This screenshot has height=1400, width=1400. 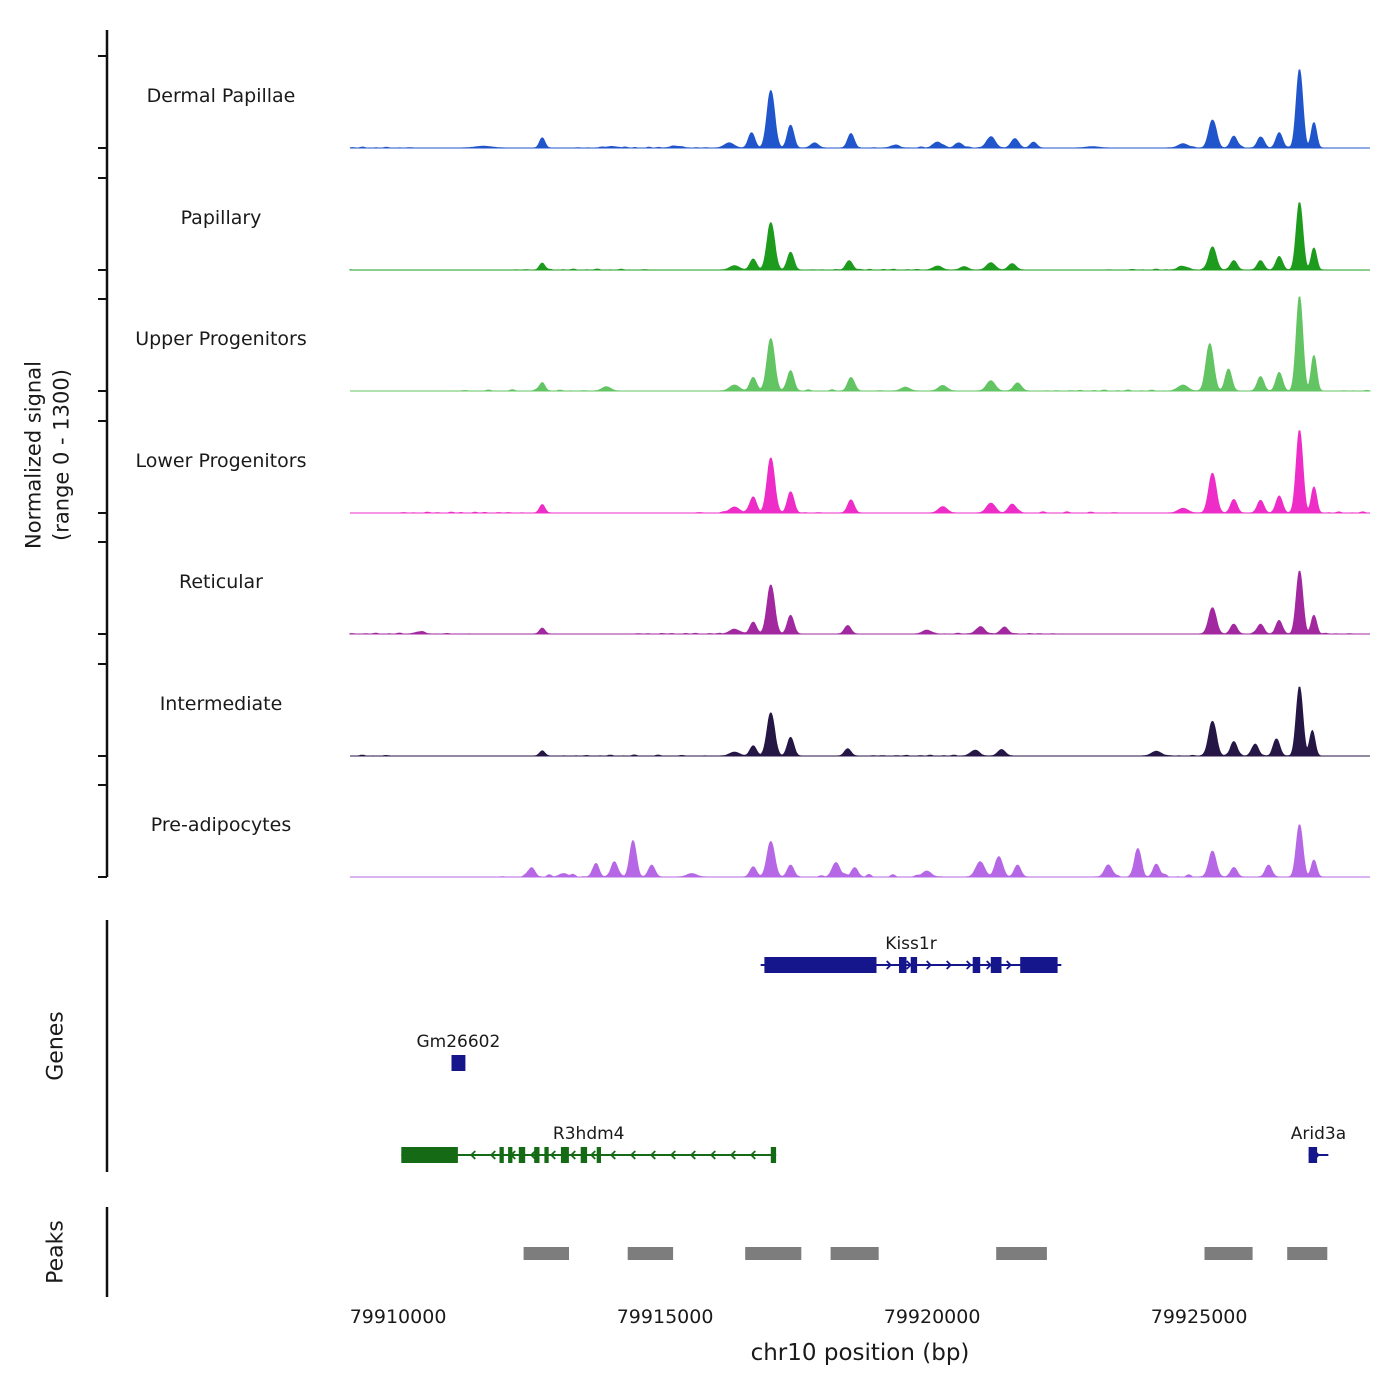 What do you see at coordinates (859, 602) in the screenshot?
I see `signal-area-reticular` at bounding box center [859, 602].